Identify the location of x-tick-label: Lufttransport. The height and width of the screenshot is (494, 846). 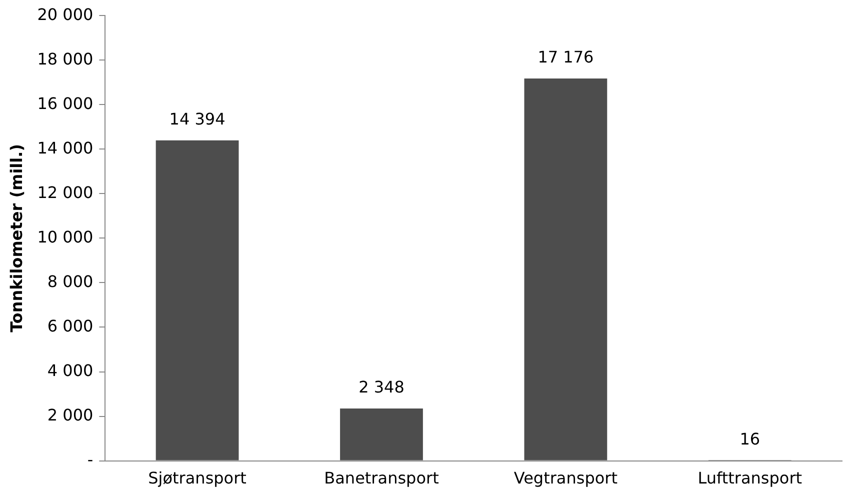
(750, 478).